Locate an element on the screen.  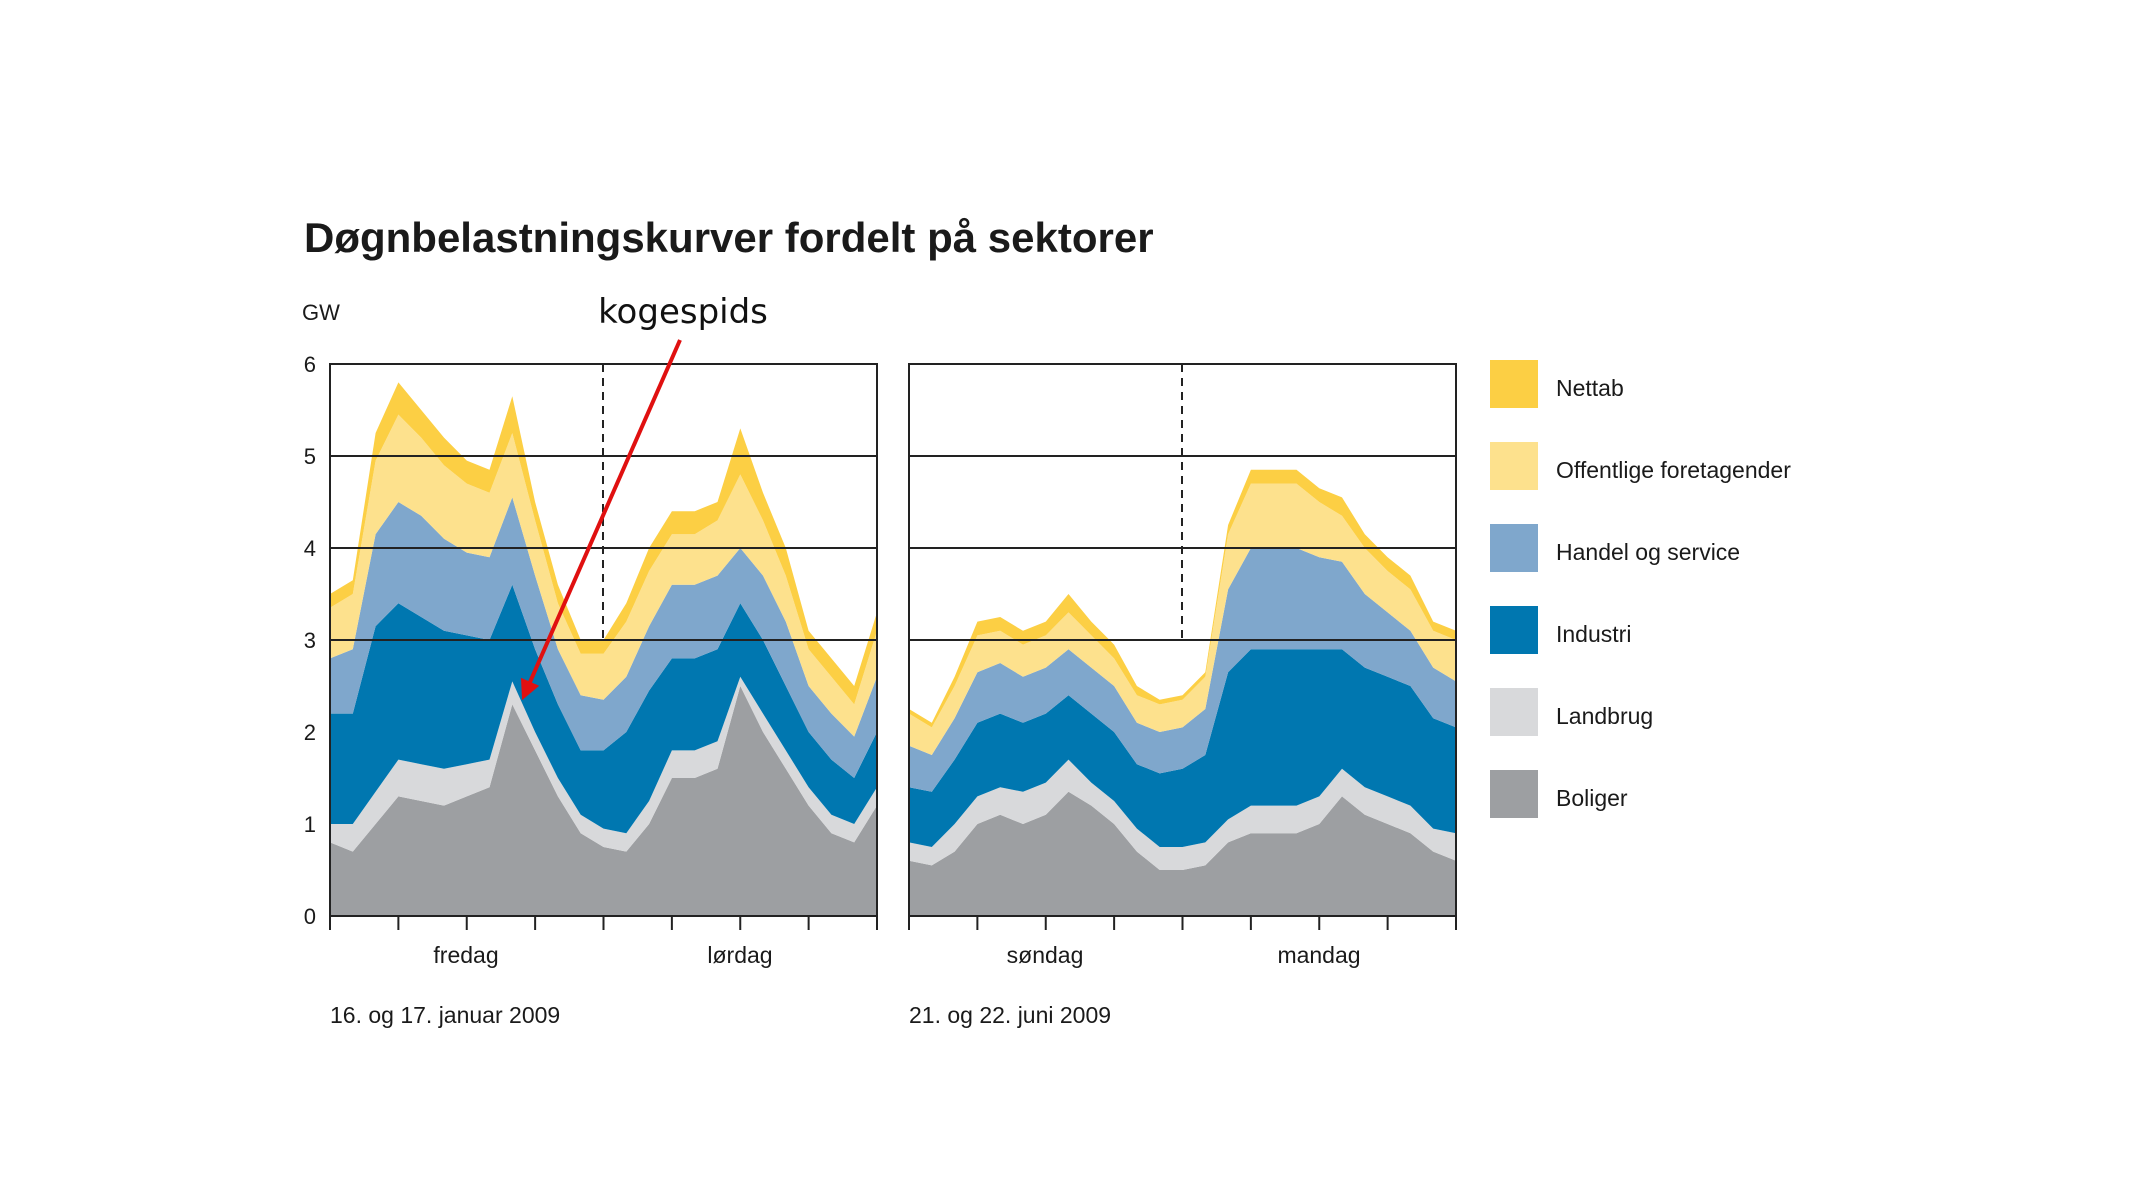
legend-label-nettab: Nettab is located at coordinates (1590, 388).